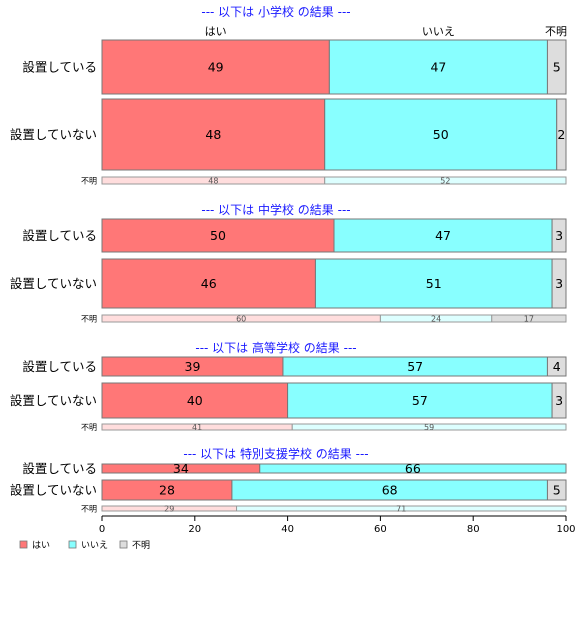 The width and height of the screenshot is (580, 636). What do you see at coordinates (380, 529) in the screenshot?
I see `x-tick-label: 60` at bounding box center [380, 529].